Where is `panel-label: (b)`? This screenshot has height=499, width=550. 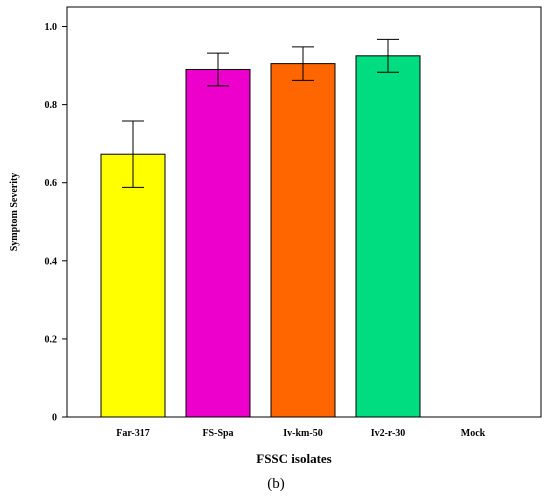
panel-label: (b) is located at coordinates (276, 484).